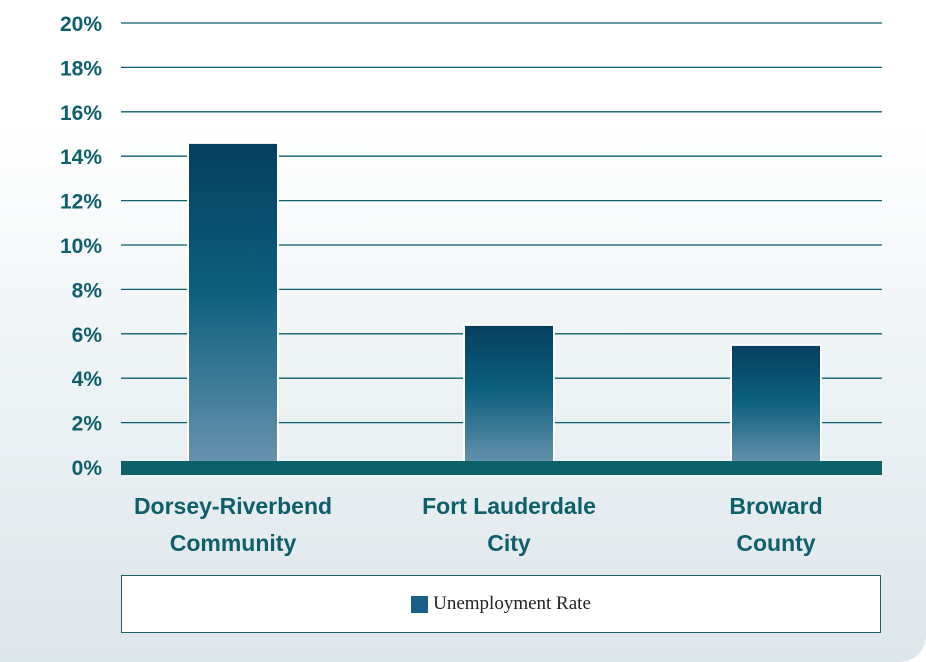  What do you see at coordinates (233, 543) in the screenshot?
I see `x-category-label: Community` at bounding box center [233, 543].